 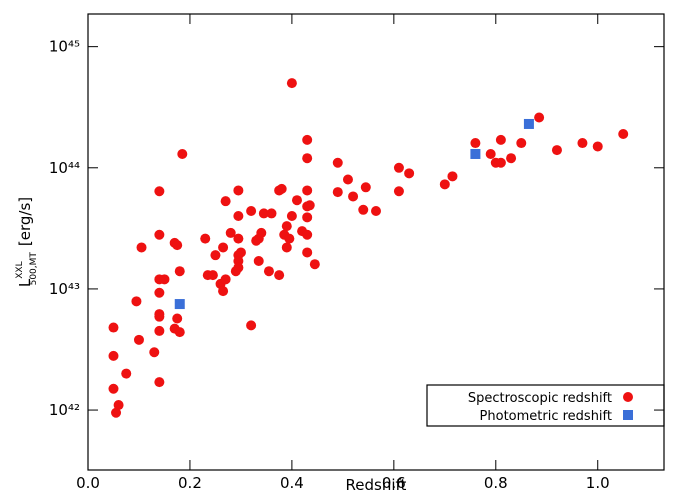 I want to click on y-axis-label: LXXL 500,MT [erg/s], so click(x=27, y=242).